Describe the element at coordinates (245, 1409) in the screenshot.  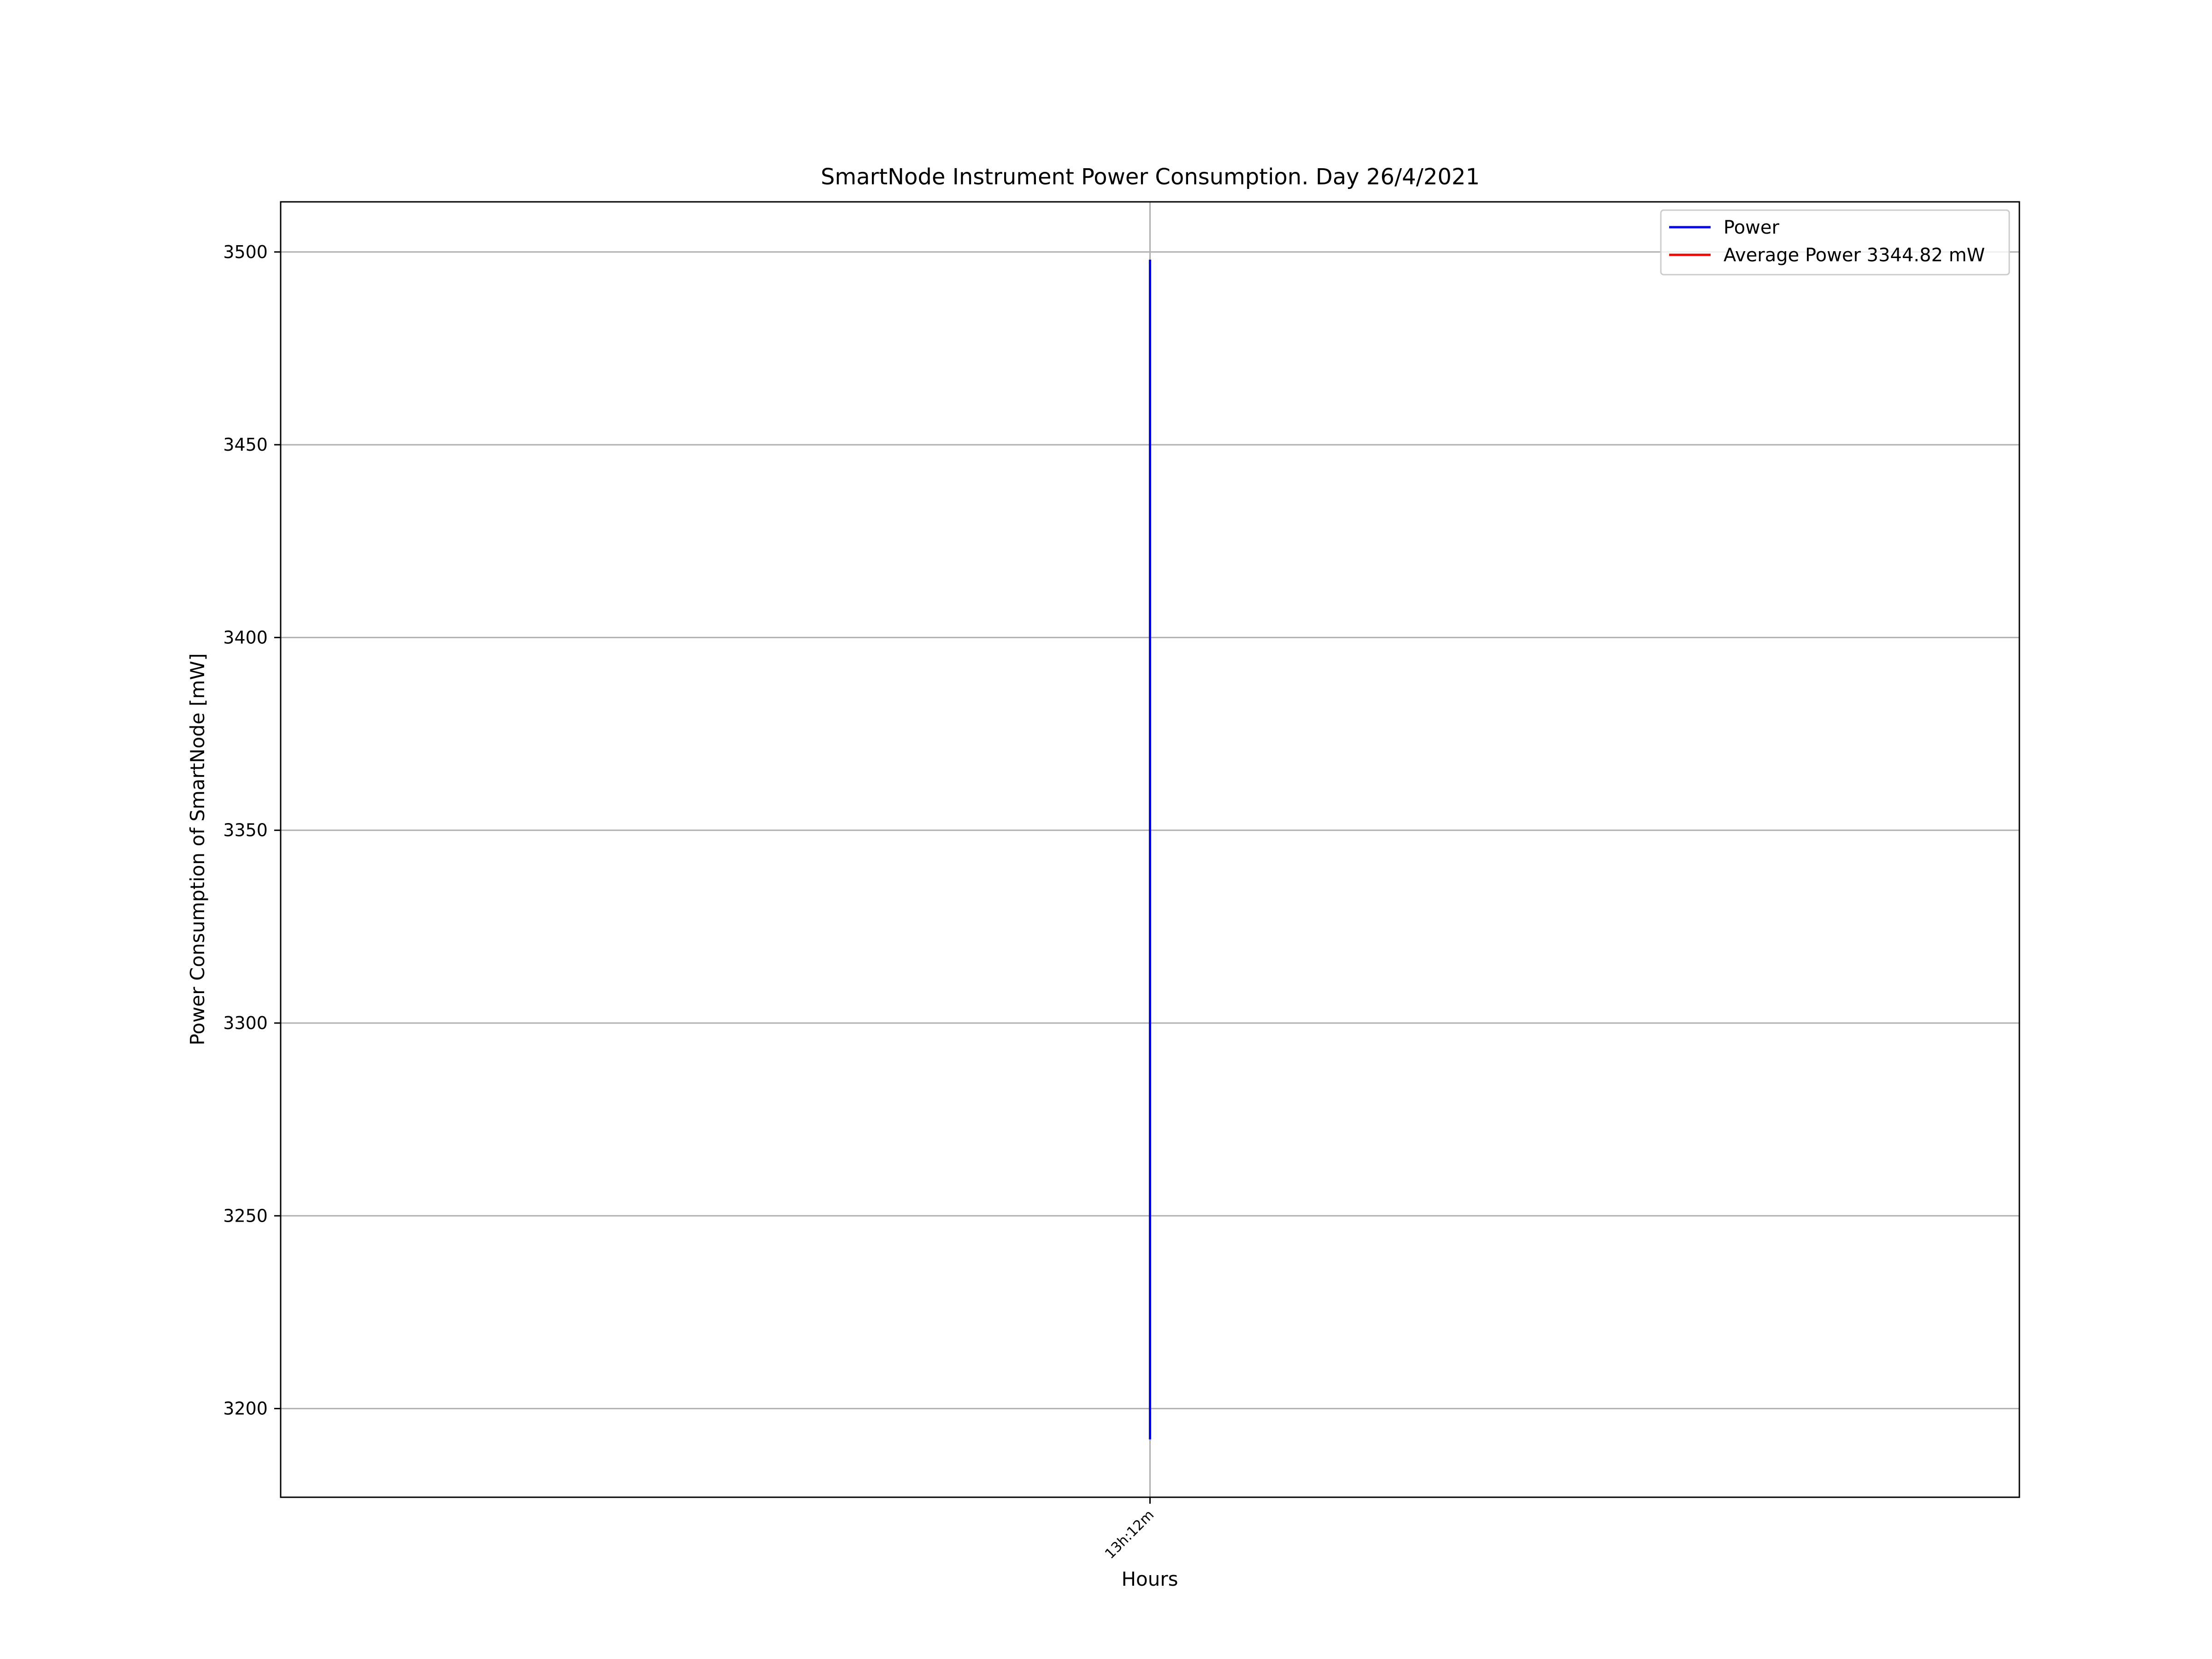
I see `y-tick-label: 3200` at that location.